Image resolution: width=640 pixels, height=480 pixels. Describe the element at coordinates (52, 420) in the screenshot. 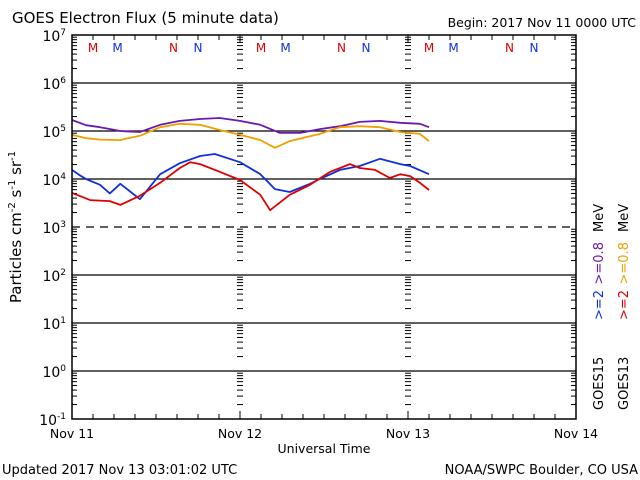

I see `y-tick-label: 10-1` at that location.